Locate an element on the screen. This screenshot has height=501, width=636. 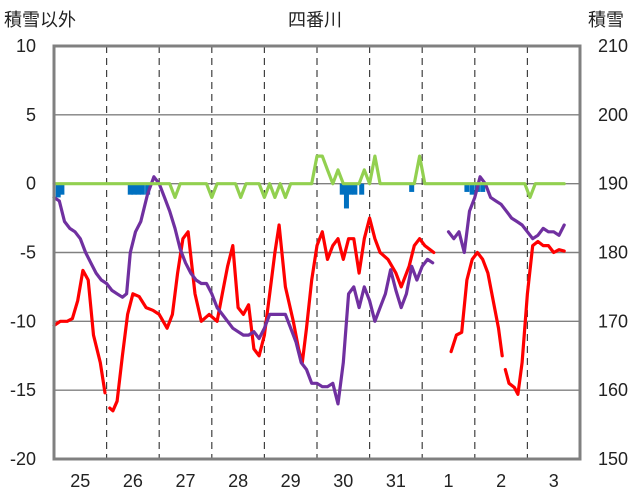
y-left-tick-label: 5 is located at coordinates (31, 115).